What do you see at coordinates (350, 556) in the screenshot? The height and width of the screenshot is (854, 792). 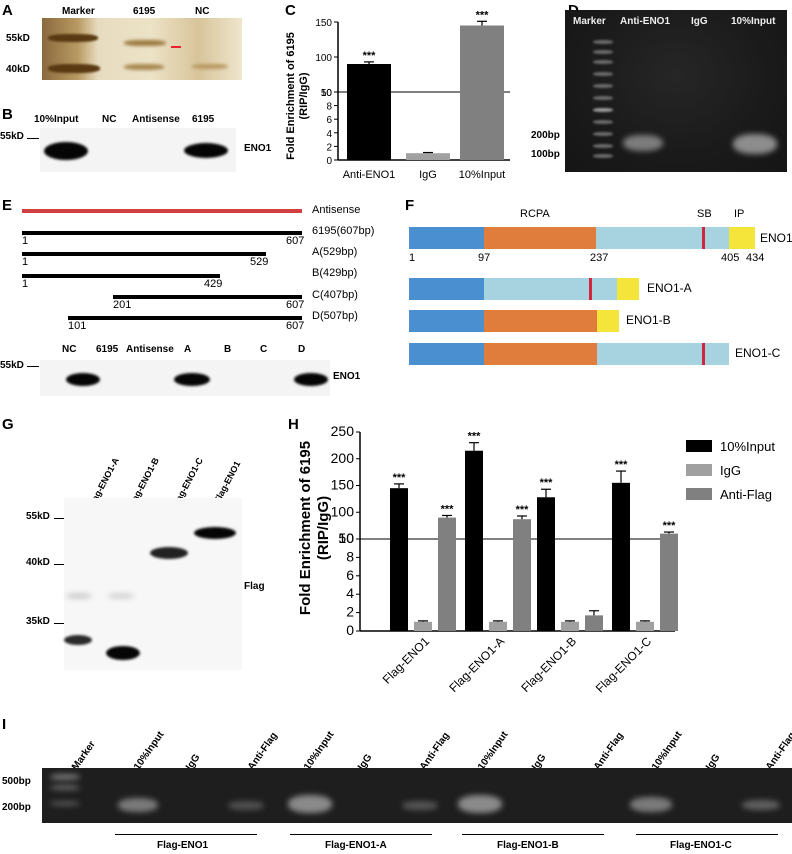 I see `y-tick-label: 8` at bounding box center [350, 556].